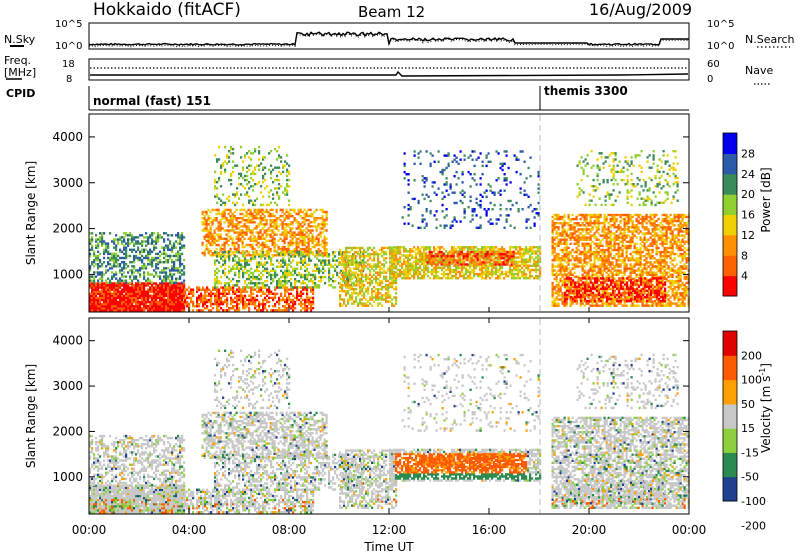  What do you see at coordinates (20, 39) in the screenshot?
I see `noise-sky-label: N.Sky` at bounding box center [20, 39].